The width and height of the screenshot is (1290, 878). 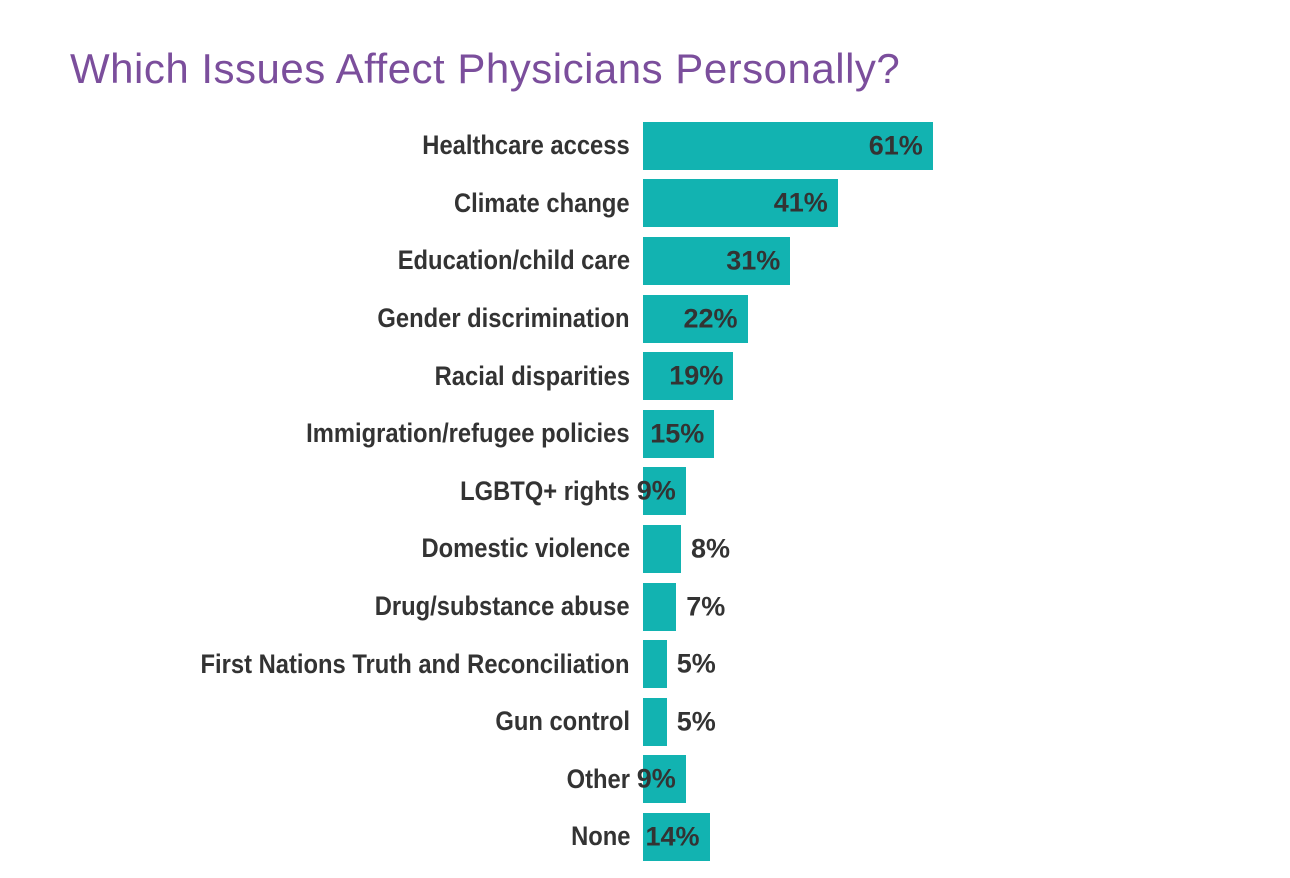 What do you see at coordinates (966, 376) in the screenshot?
I see `bar-track: 19%` at bounding box center [966, 376].